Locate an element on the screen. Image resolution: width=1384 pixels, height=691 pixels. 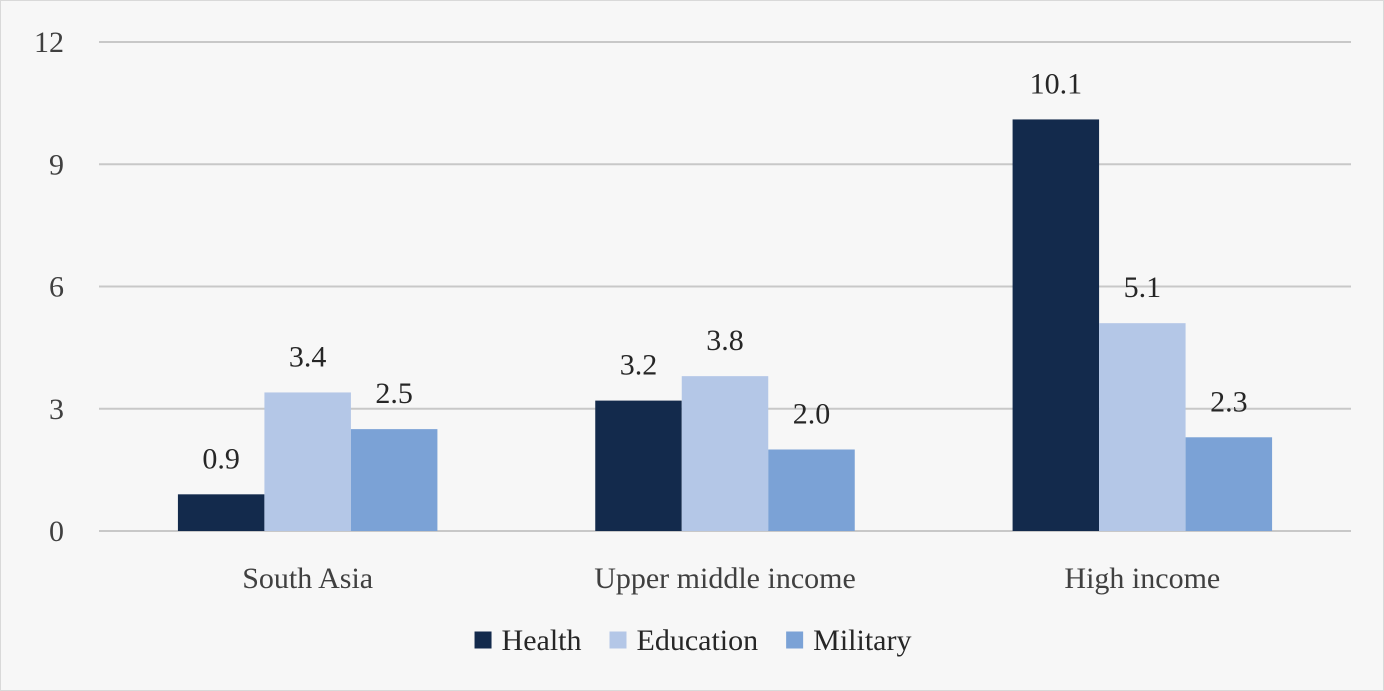
legend-swatch-education is located at coordinates (618, 640).